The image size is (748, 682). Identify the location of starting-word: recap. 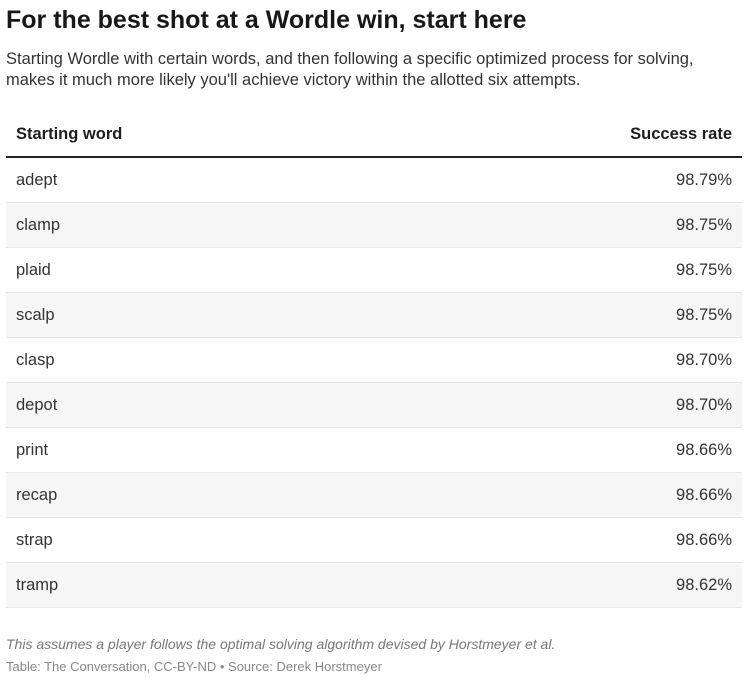
(193, 495).